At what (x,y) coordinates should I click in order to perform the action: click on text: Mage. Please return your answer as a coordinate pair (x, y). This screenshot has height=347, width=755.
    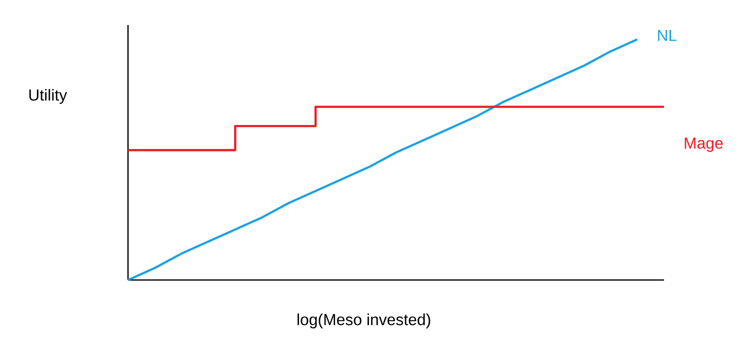
    Looking at the image, I should click on (703, 145).